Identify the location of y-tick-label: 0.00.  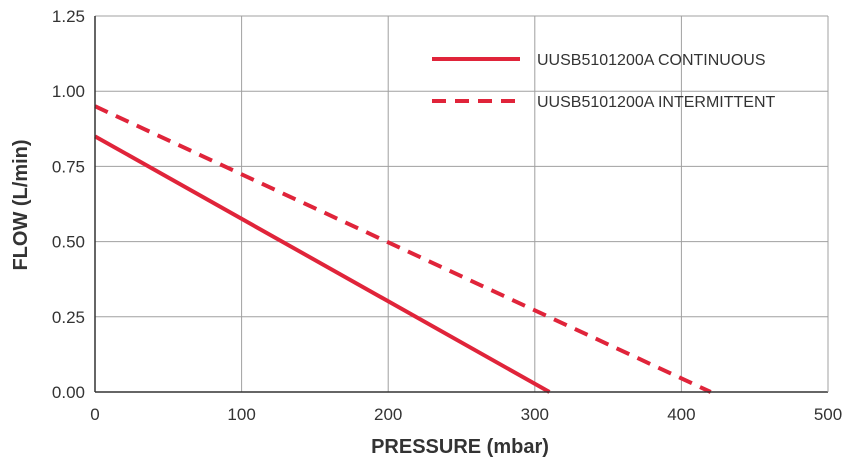
(68, 392).